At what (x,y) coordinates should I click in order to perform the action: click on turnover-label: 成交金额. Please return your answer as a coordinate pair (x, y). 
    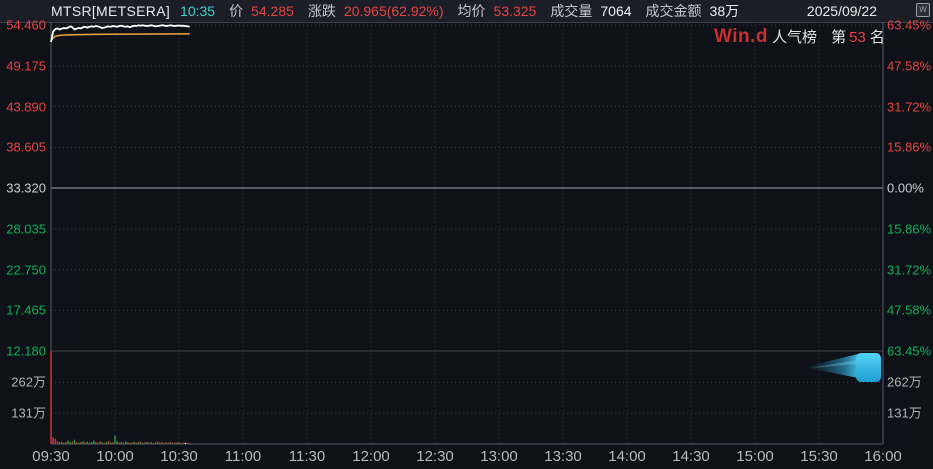
    Looking at the image, I should click on (673, 11).